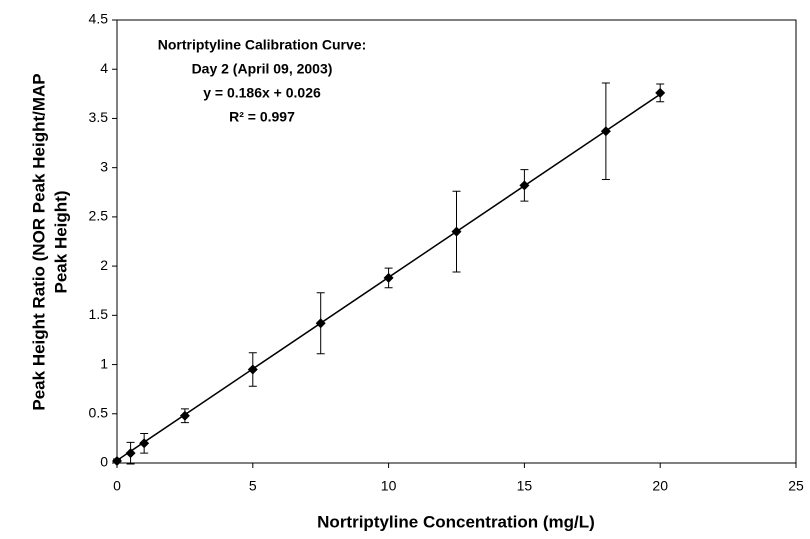 The image size is (810, 539). I want to click on y-tick-label: 0.5, so click(99, 412).